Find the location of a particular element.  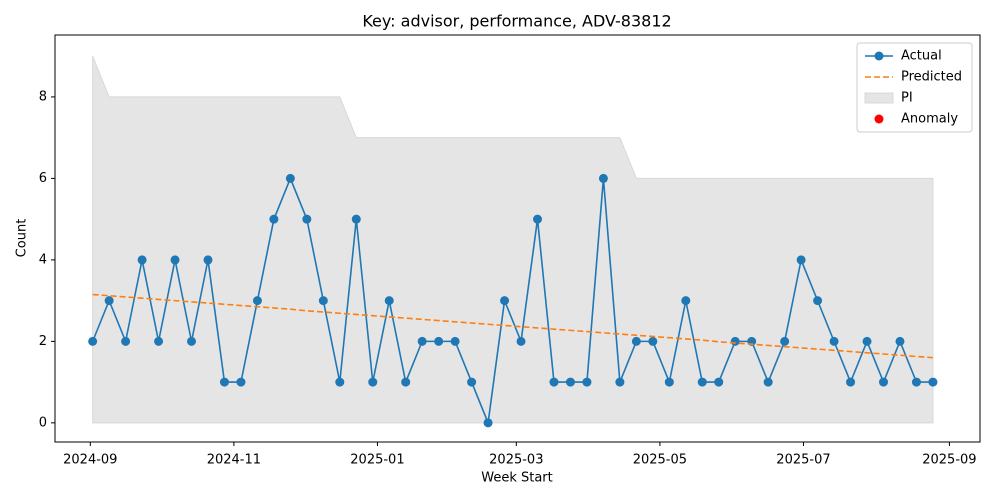

y-tick-label: 2 is located at coordinates (43, 341).